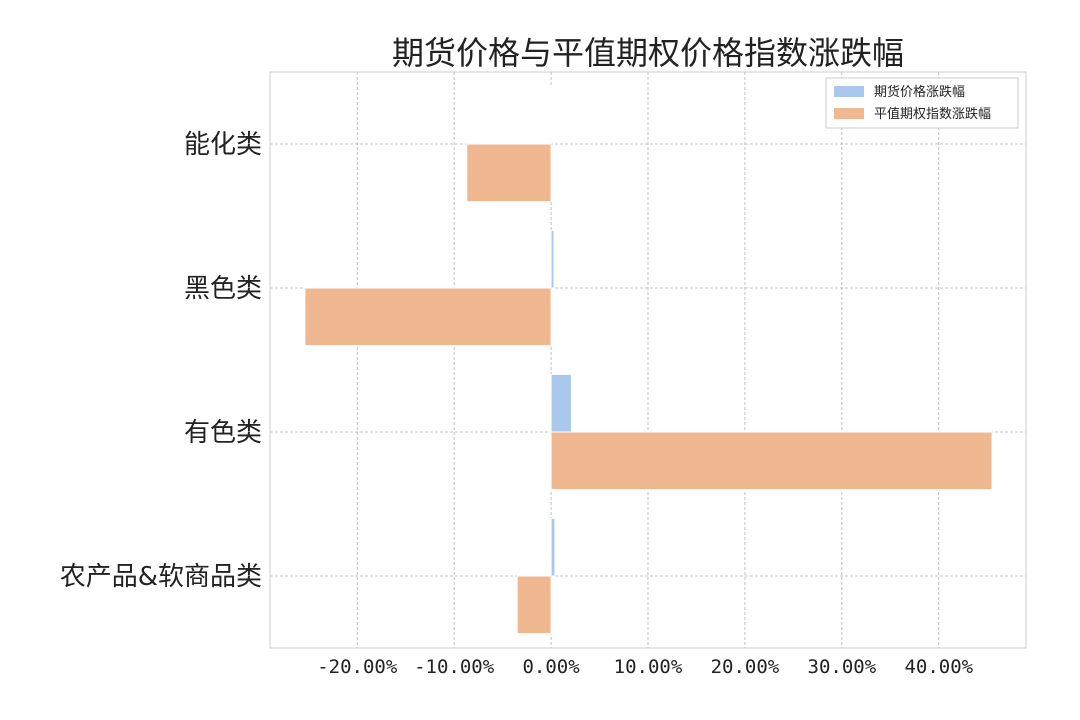 This screenshot has height=720, width=1080. What do you see at coordinates (551, 667) in the screenshot?
I see `x-tick-label: 0.00%` at bounding box center [551, 667].